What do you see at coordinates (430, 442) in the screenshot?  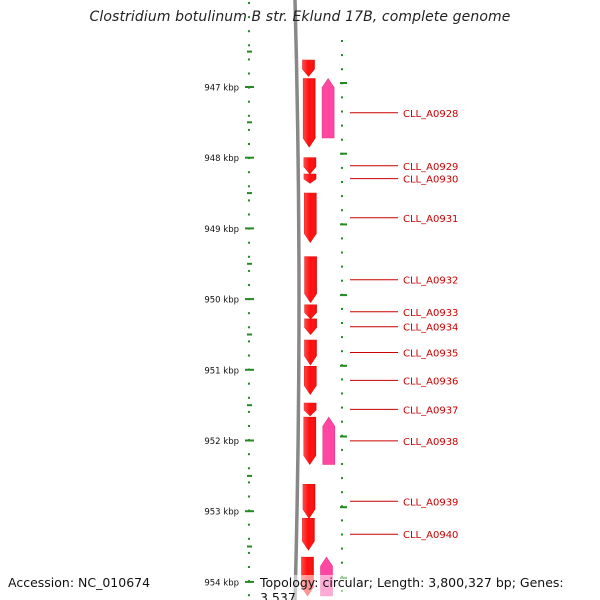 I see `gene-label: CLL_A0938` at bounding box center [430, 442].